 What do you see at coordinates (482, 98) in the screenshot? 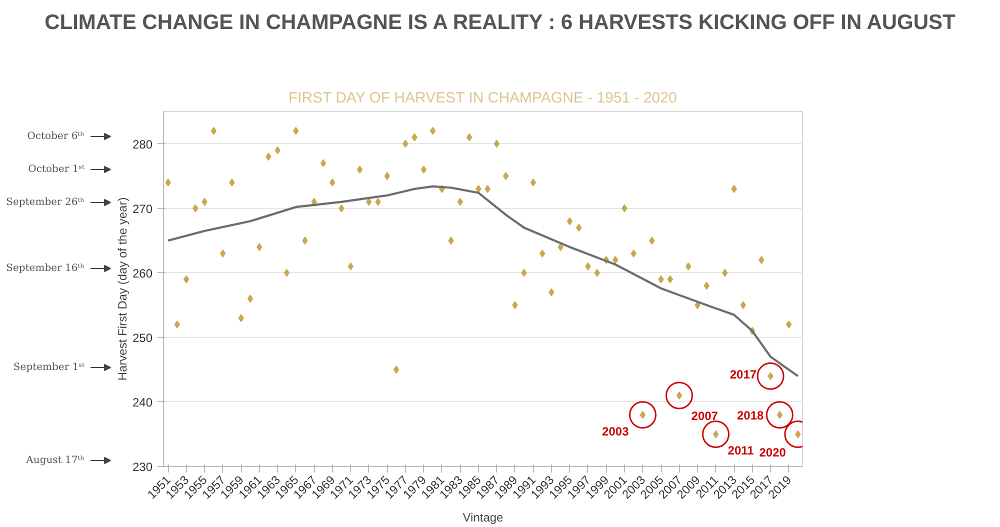
I see `chart-subtitle: FIRST DAY OF HARVEST IN CHAMPAGNE - 1951 - 2020` at bounding box center [482, 98].